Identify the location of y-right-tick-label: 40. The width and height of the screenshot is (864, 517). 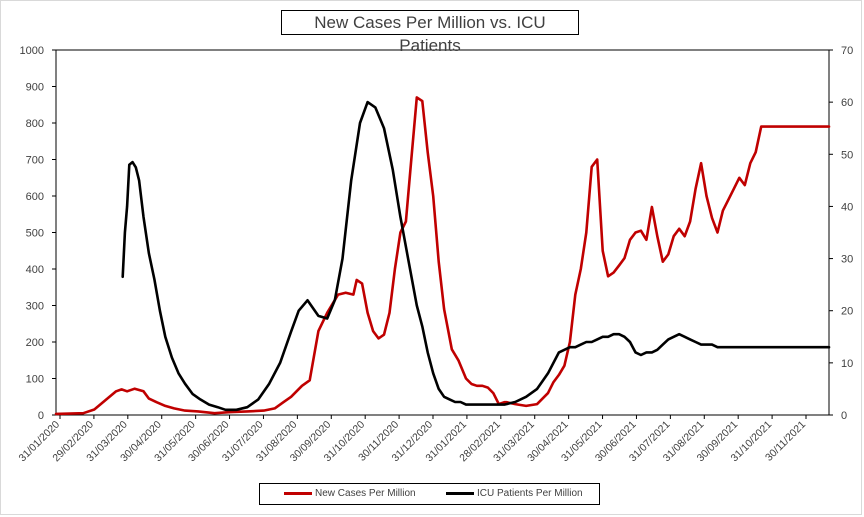
(847, 207).